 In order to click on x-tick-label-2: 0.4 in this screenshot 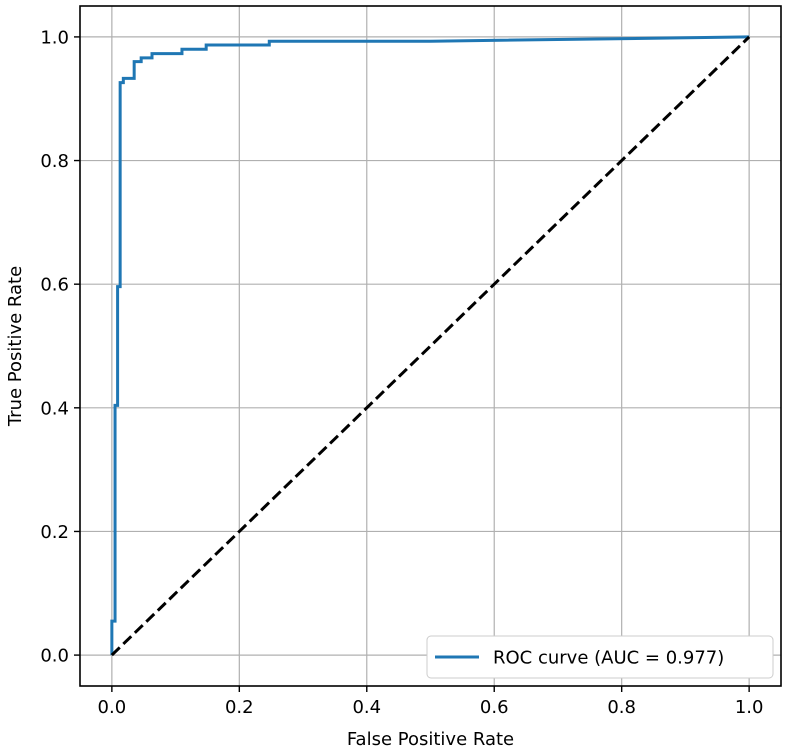, I will do `click(366, 707)`.